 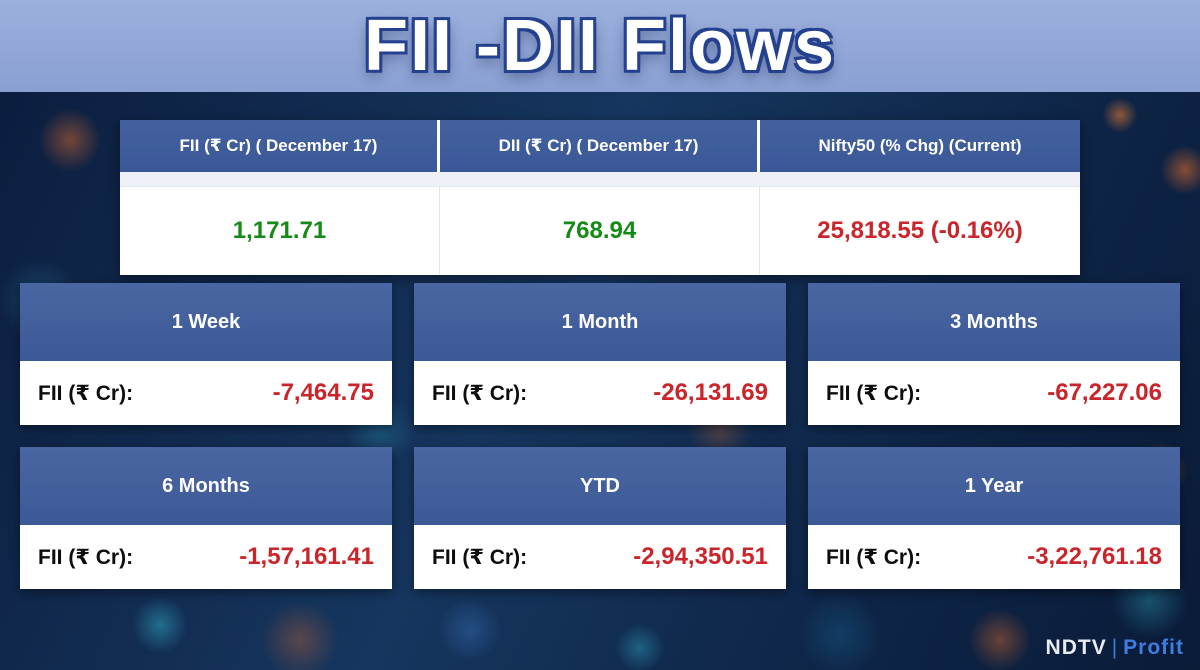 I want to click on period-card-1-week: 1 Week FII (₹ Cr): -7,464.75, so click(x=206, y=354).